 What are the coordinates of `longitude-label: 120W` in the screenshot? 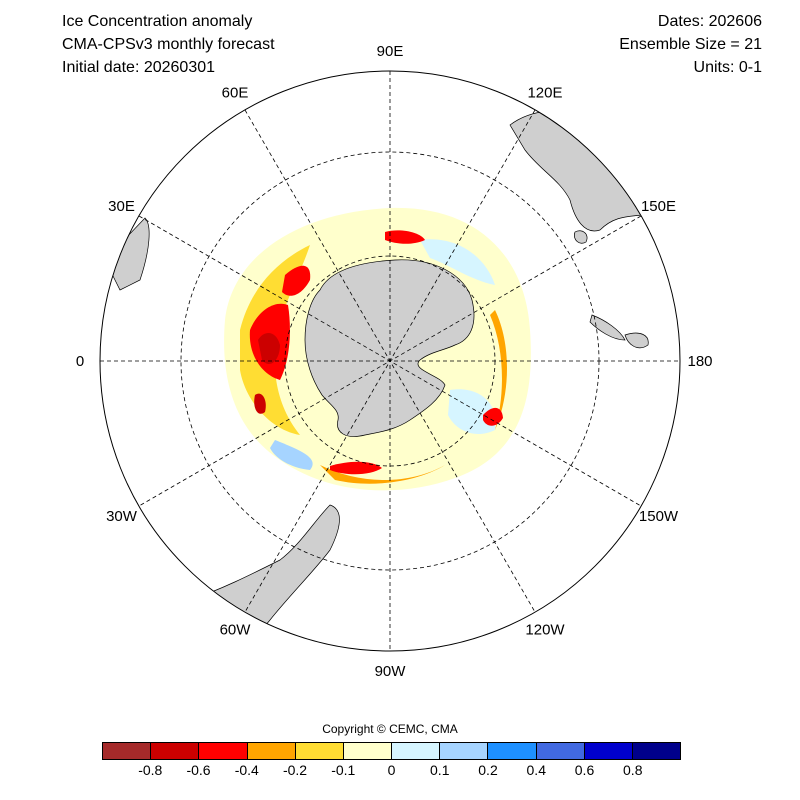 It's located at (545, 630).